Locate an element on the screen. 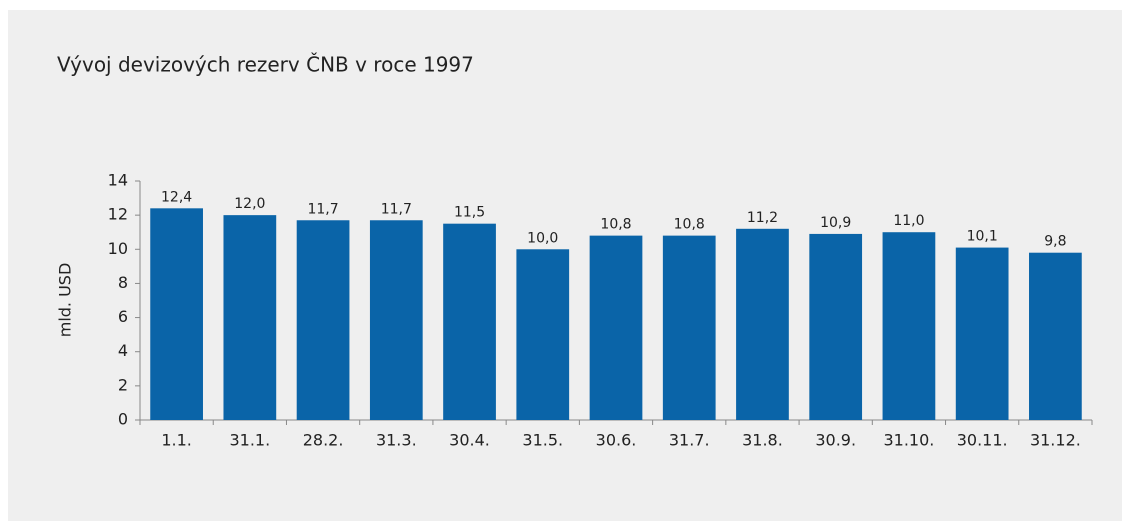 The image size is (1130, 531). chart-title: Vývoj devizových rezerv ČNB v roce 1997 is located at coordinates (265, 65).